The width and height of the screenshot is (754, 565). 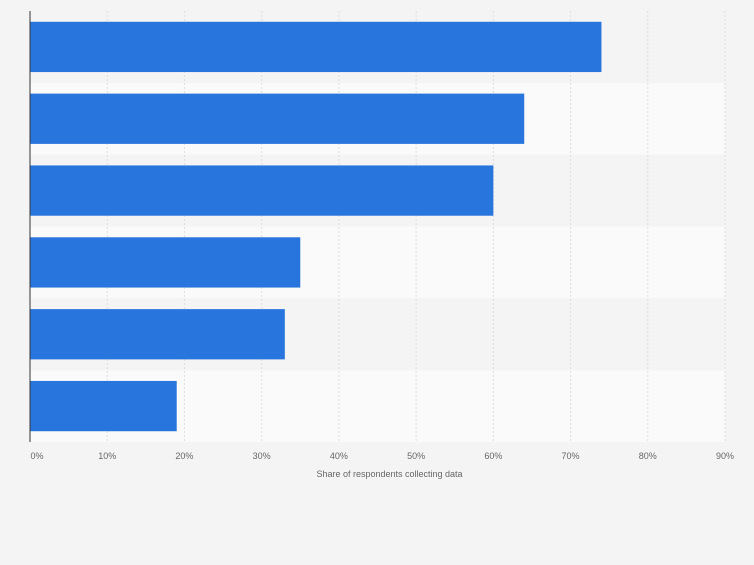 I want to click on x-tick-label: 90%, so click(x=725, y=456).